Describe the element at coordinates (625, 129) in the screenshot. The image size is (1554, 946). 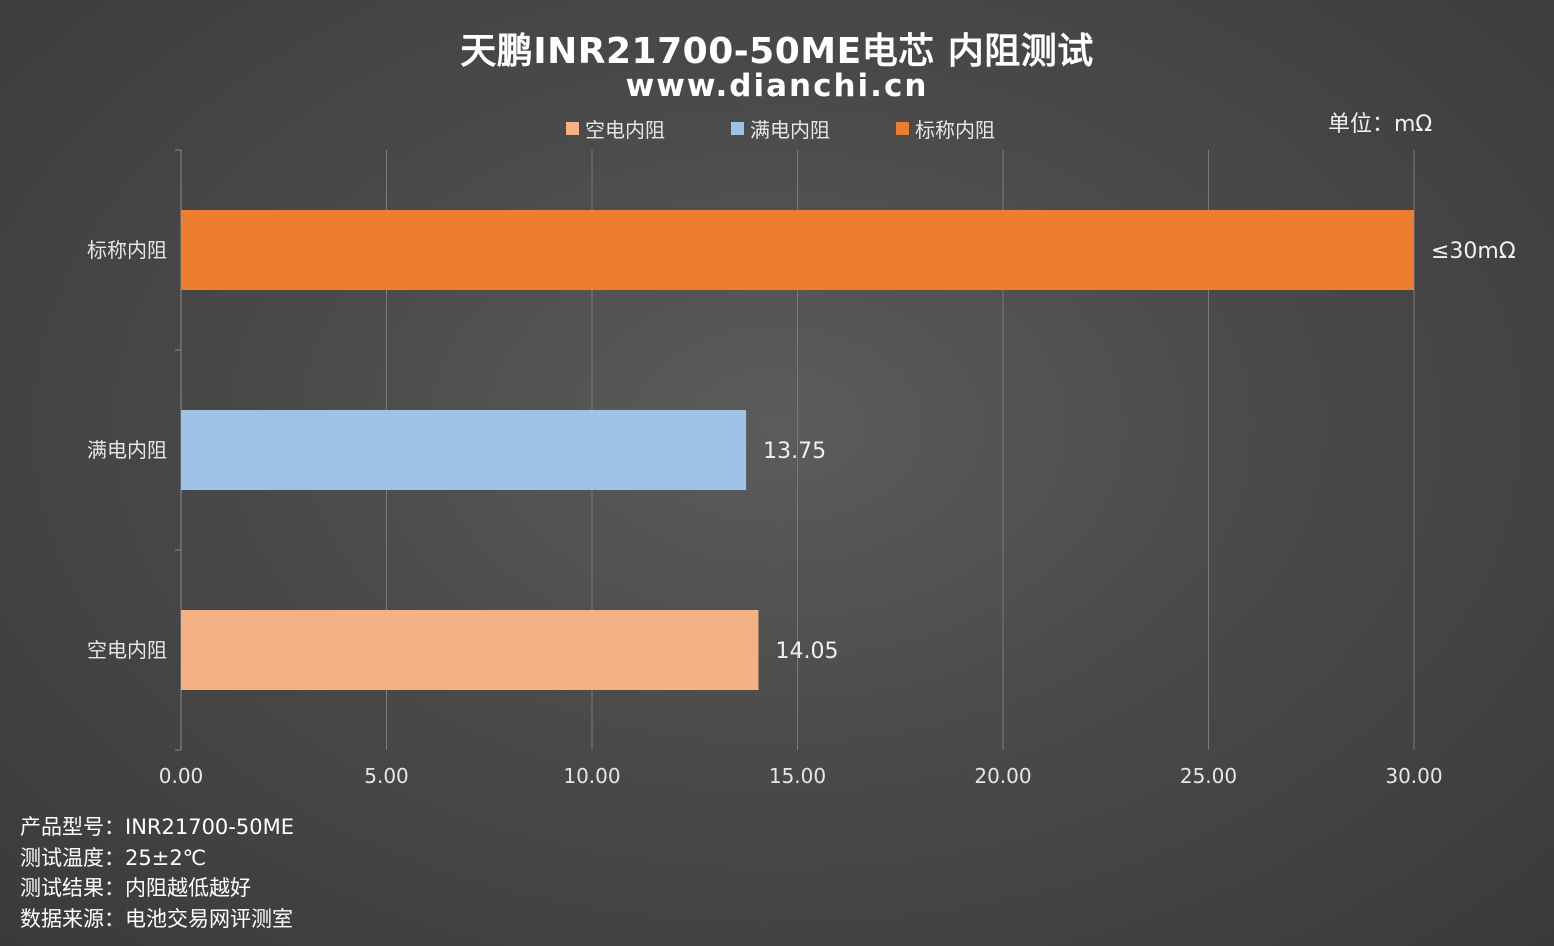
I see `legend-label-empty: 空电内阻` at that location.